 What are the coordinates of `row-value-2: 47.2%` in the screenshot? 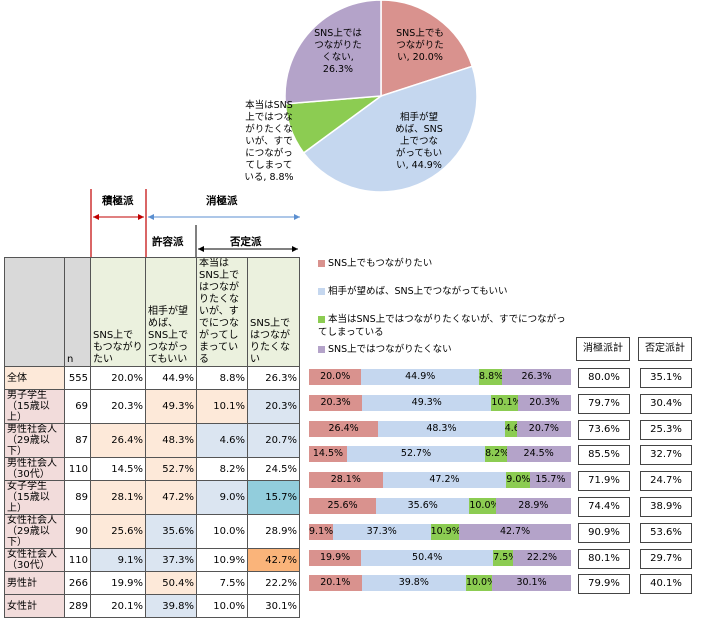 It's located at (171, 497).